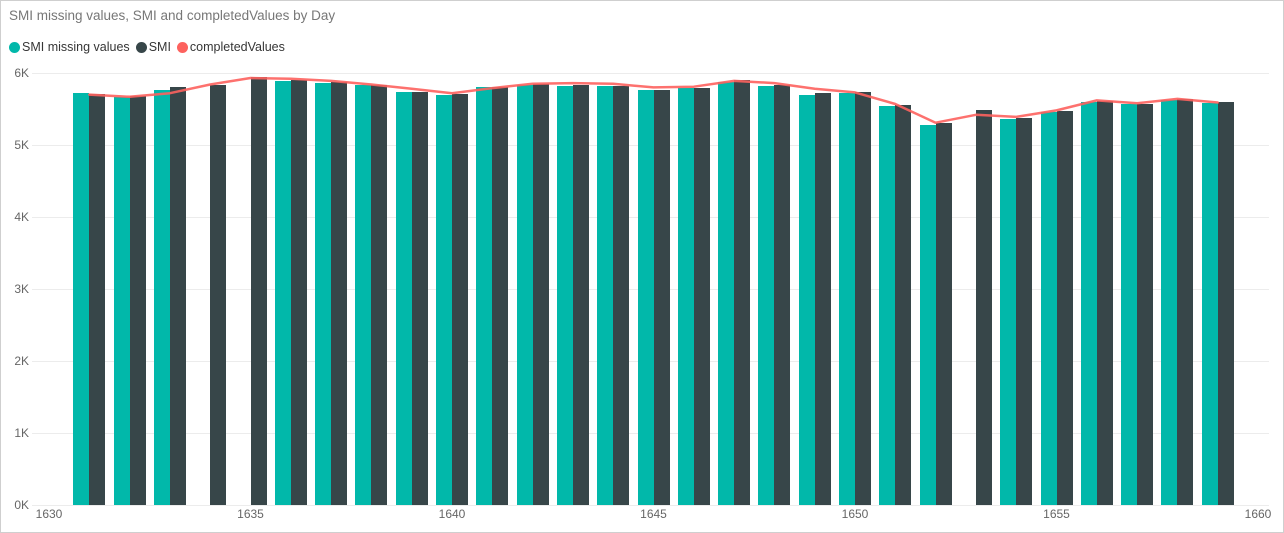 The width and height of the screenshot is (1284, 533). I want to click on x-axis-label: 1635, so click(250, 514).